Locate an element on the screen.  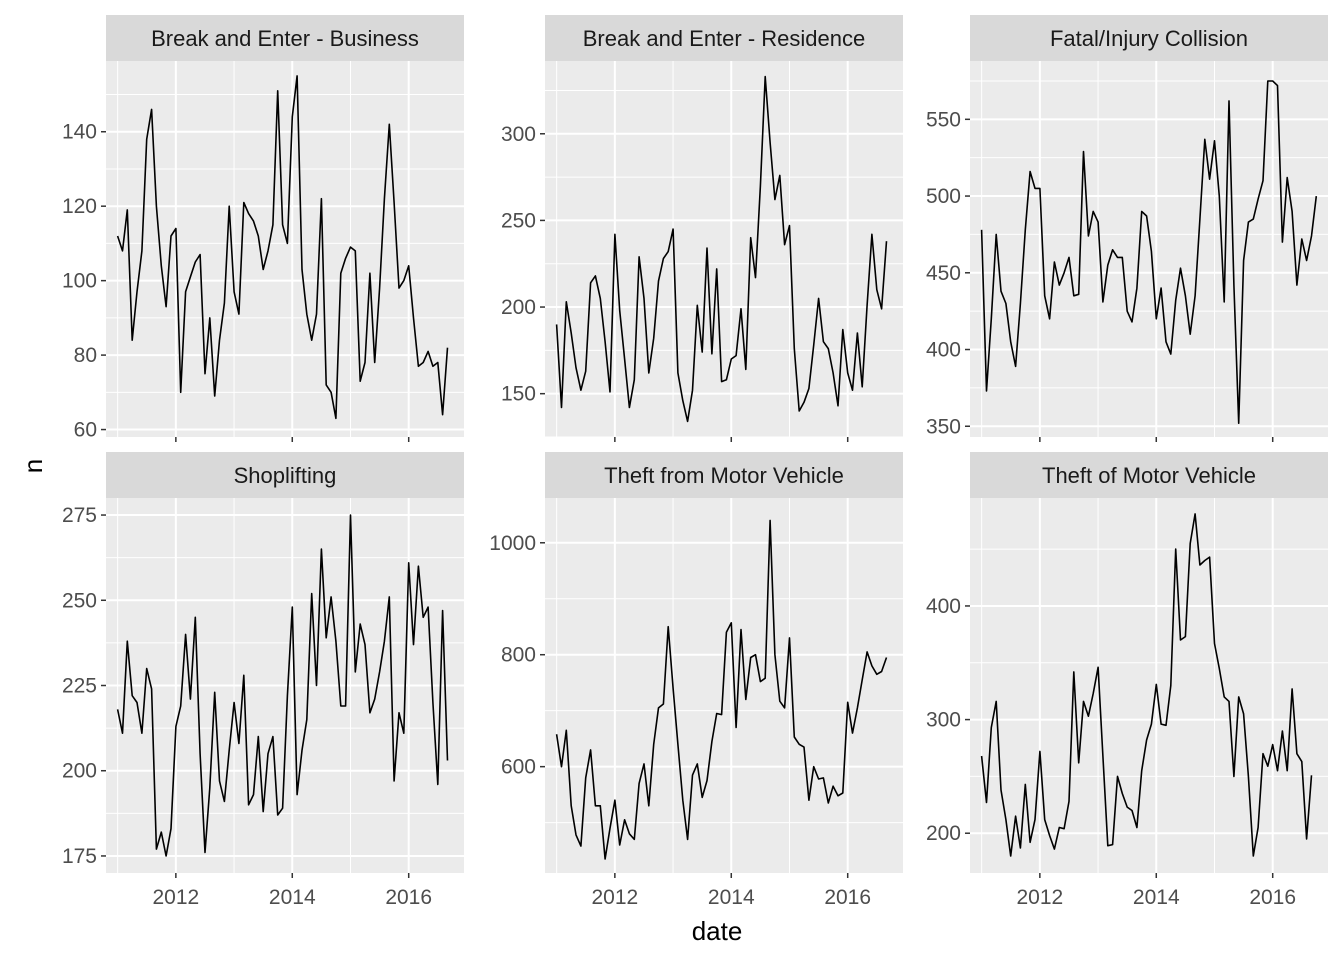
panel-title: Break and Enter - Business is located at coordinates (285, 38).